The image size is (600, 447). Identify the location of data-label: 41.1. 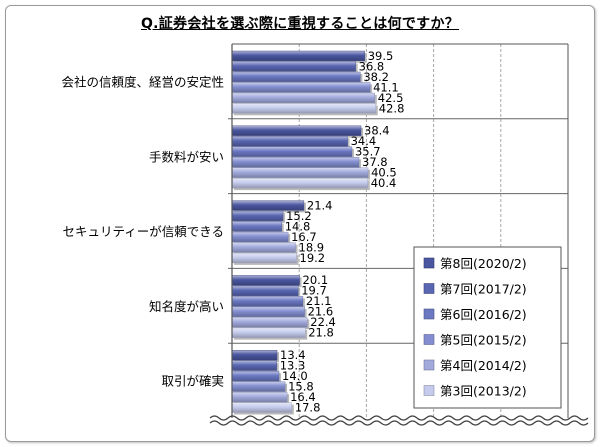
(386, 87).